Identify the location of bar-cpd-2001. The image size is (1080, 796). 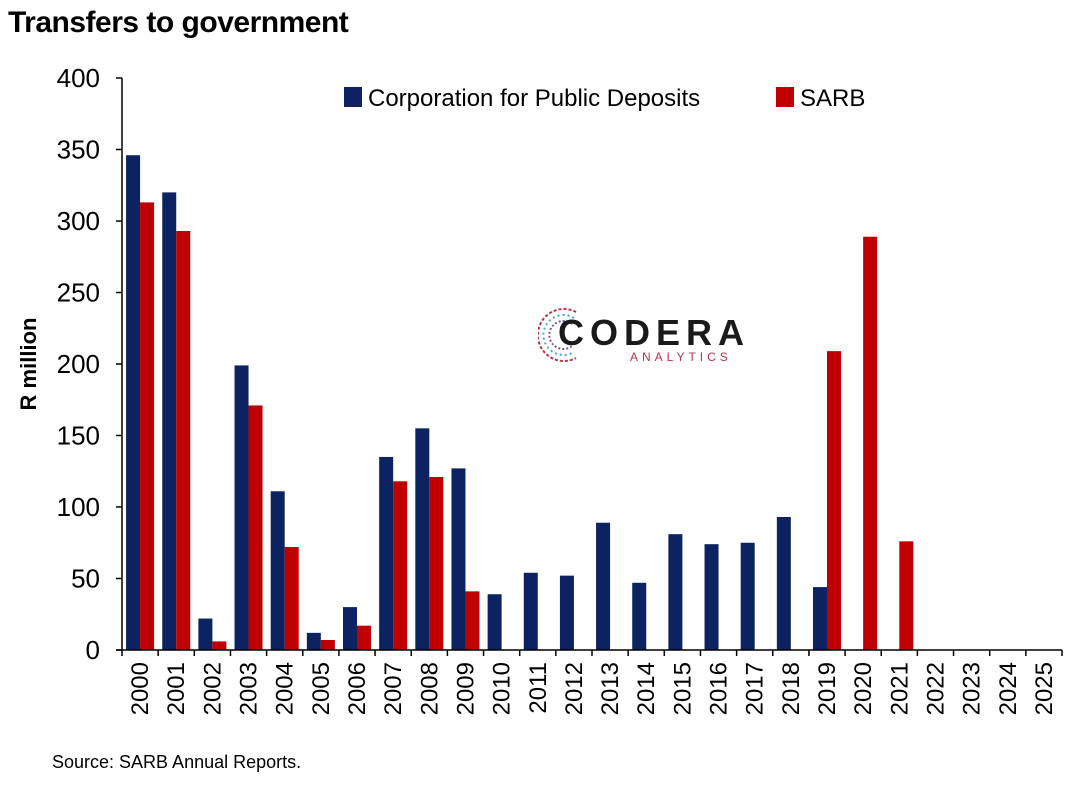
(169, 421).